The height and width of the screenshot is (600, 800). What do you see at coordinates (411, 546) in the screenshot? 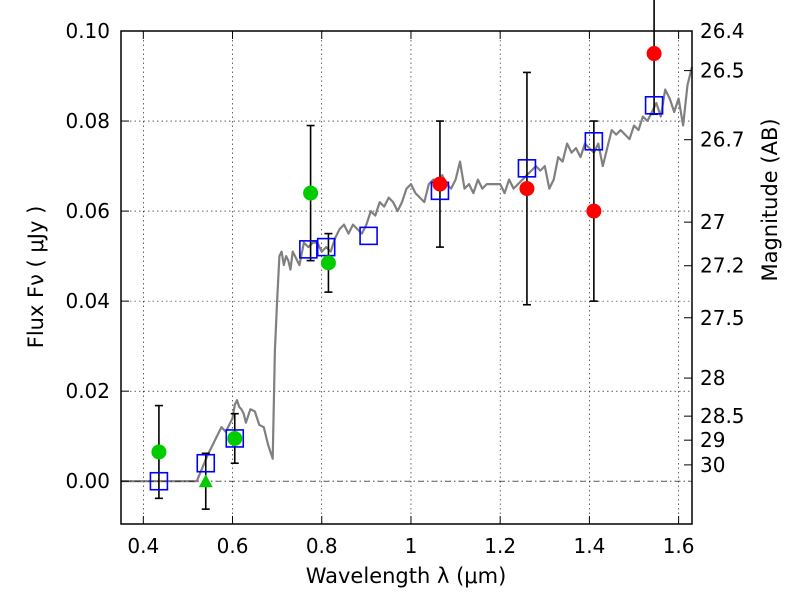
I see `x-tick-label: 1` at bounding box center [411, 546].